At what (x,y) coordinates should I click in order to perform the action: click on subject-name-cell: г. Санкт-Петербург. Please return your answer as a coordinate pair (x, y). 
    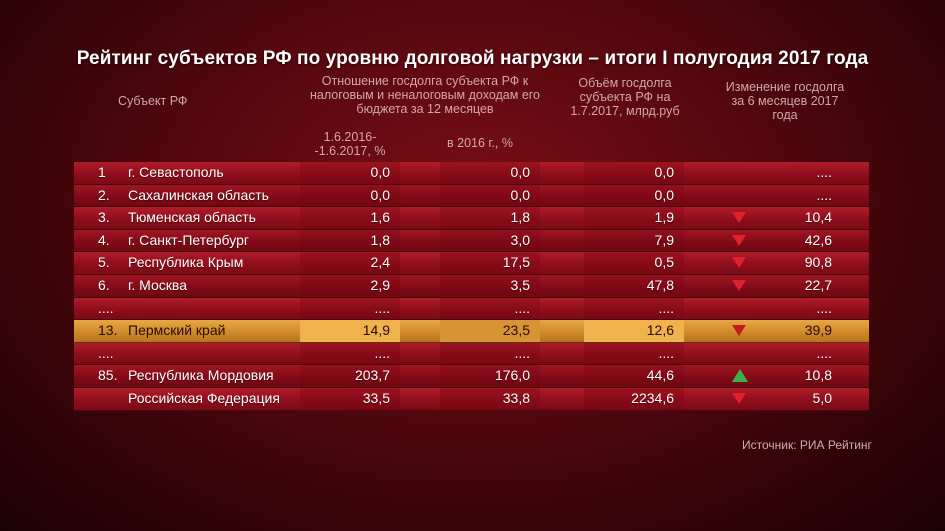
    Looking at the image, I should click on (188, 239).